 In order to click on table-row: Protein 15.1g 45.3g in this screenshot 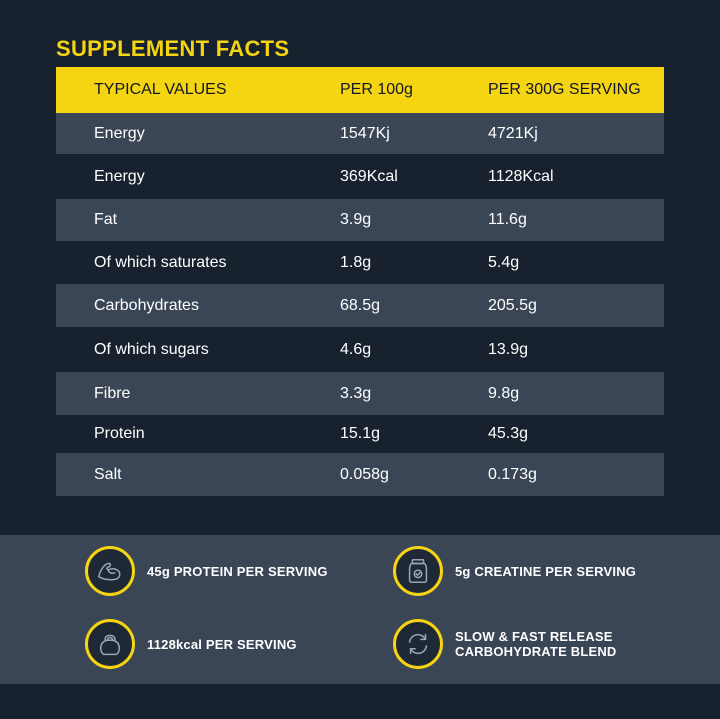, I will do `click(360, 434)`.